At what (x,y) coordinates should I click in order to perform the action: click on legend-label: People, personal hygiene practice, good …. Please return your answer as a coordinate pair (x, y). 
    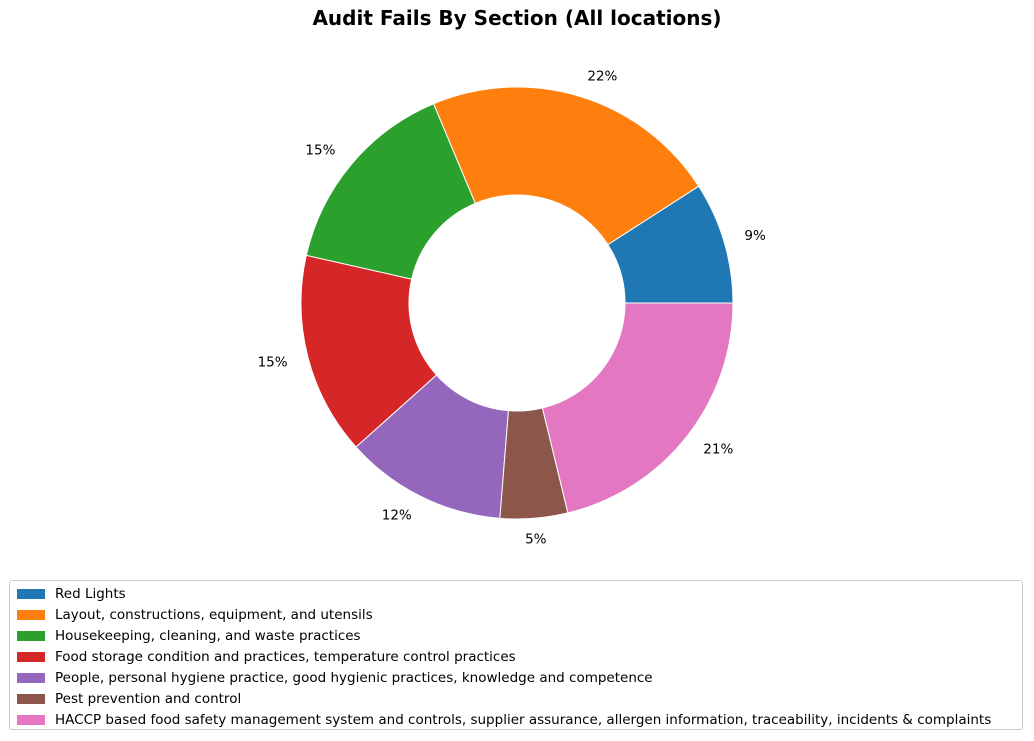
    Looking at the image, I should click on (354, 677).